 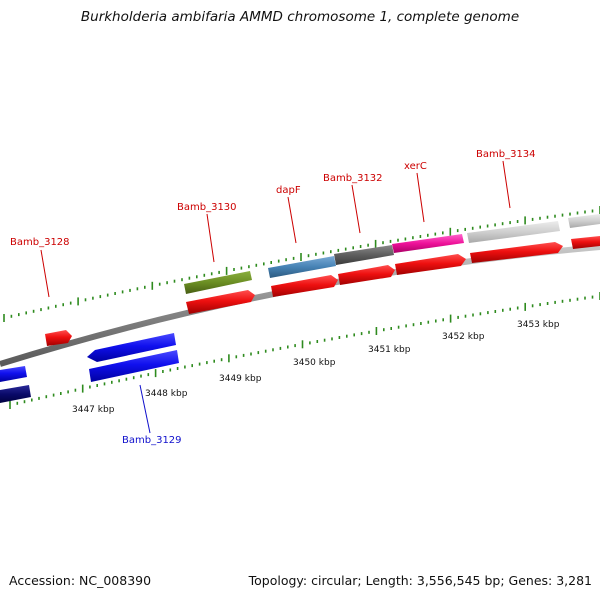 I want to click on gene-label-bamb-3129: Bamb_3129, so click(x=152, y=440).